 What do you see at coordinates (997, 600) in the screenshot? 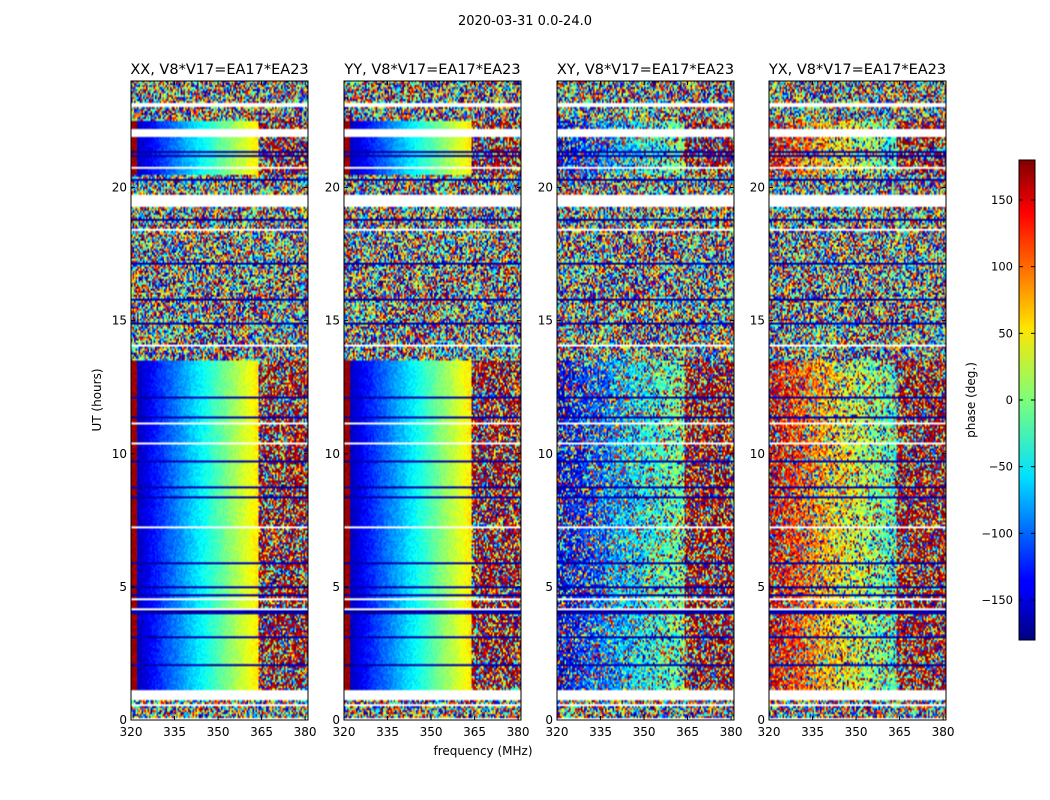
I see `colorbar-tick-label: −150` at bounding box center [997, 600].